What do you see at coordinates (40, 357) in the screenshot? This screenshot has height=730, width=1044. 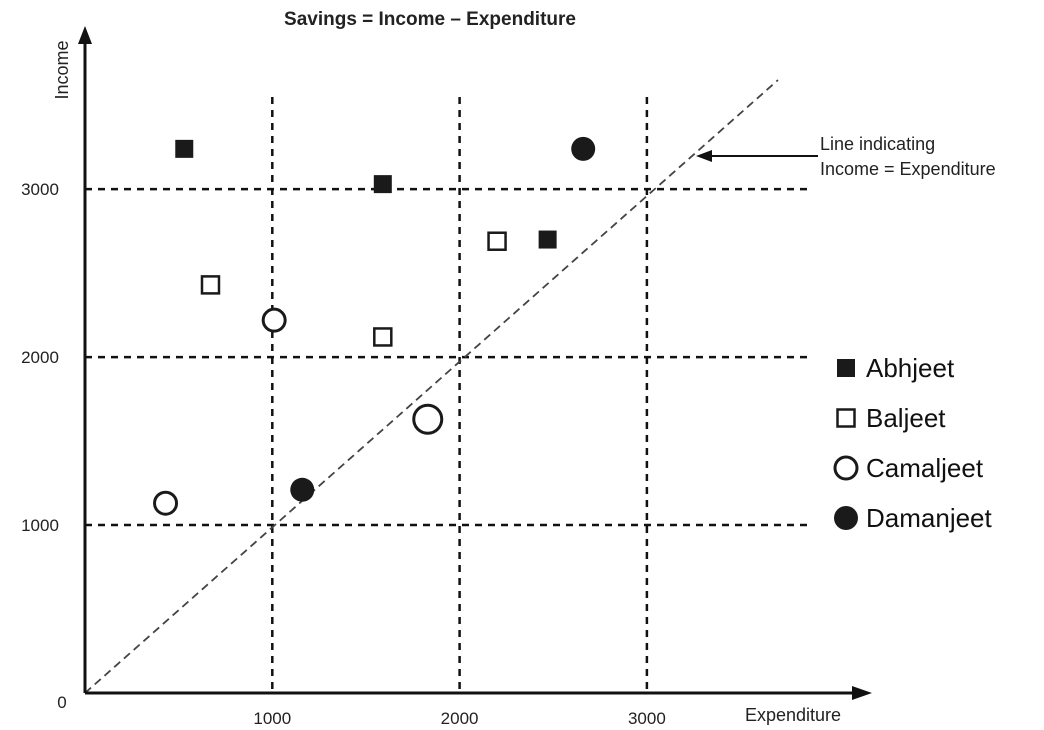 I see `y-tick-label: 2000` at bounding box center [40, 357].